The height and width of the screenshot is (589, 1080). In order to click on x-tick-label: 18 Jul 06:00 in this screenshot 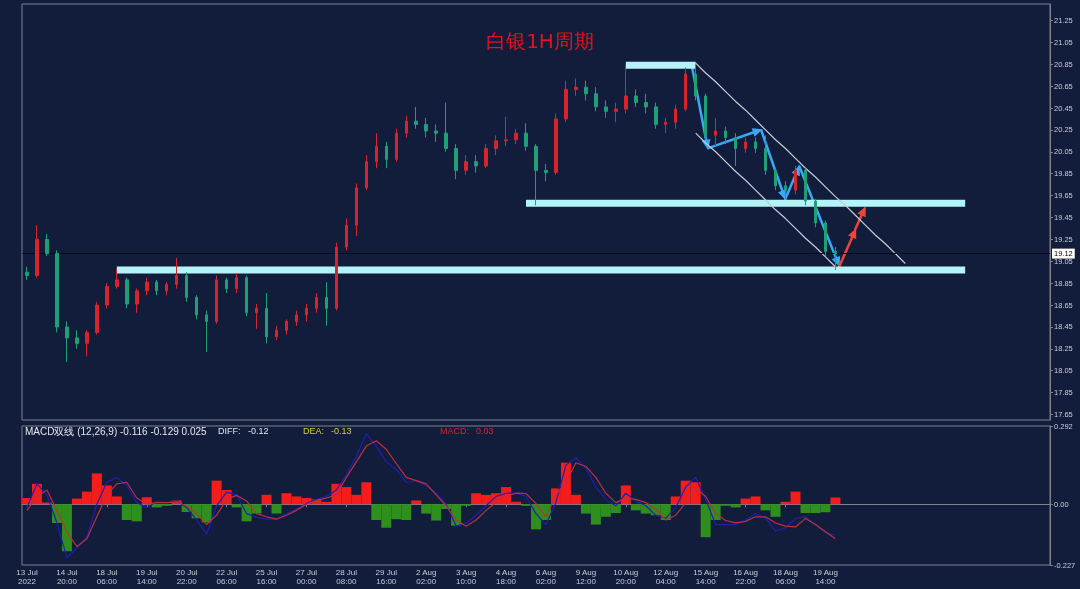, I will do `click(107, 577)`.